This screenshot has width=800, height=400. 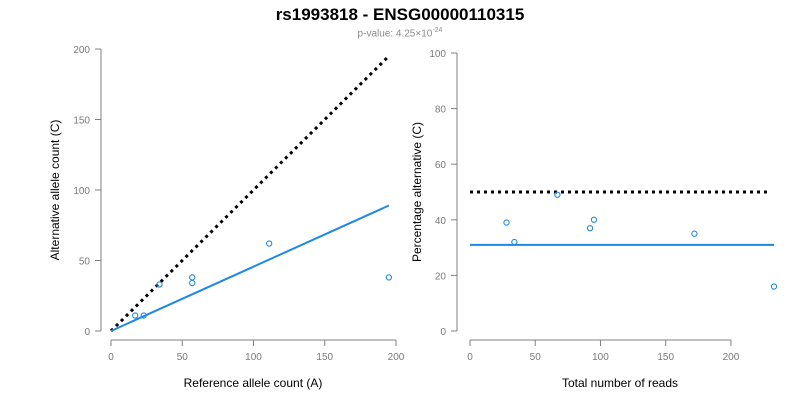 I want to click on y-axis-label: Percentage alternative (C), so click(x=417, y=192).